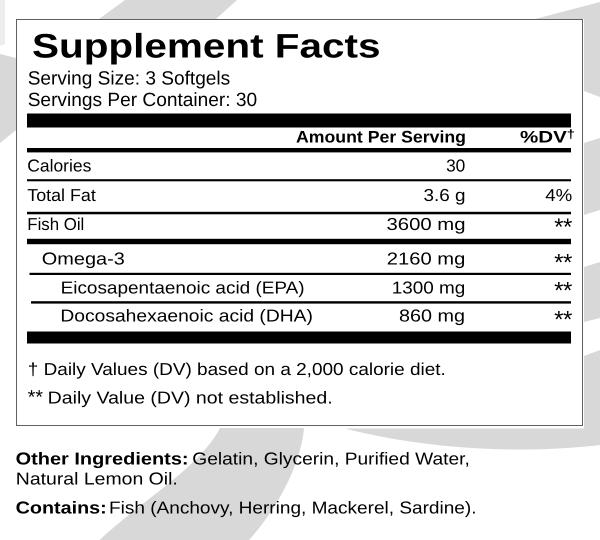 The width and height of the screenshot is (600, 540). Describe the element at coordinates (429, 287) in the screenshot. I see `svg-text: 1300 mg` at that location.